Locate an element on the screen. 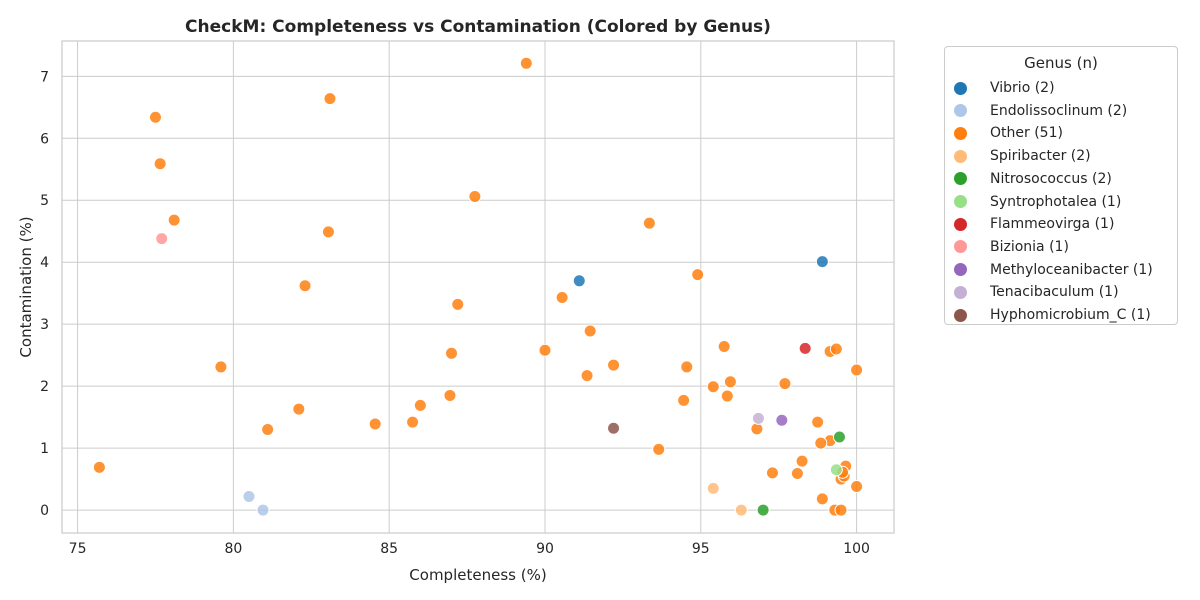 Image resolution: width=1200 pixels, height=600 pixels. legend-item: Other (51) is located at coordinates (1008, 133).